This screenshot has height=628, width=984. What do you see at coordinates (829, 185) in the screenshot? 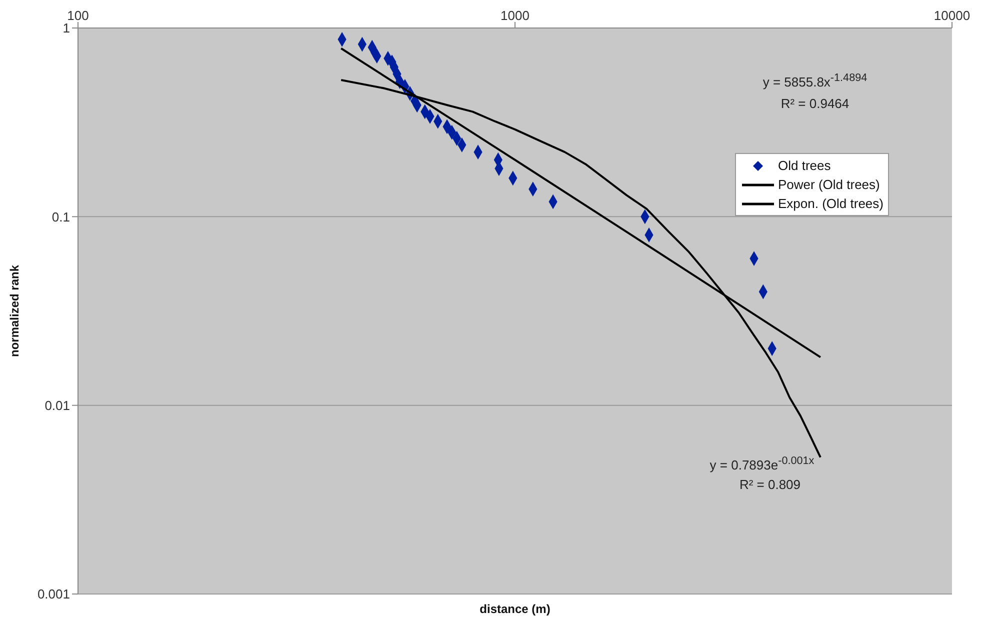
I see `legend-label: Power (Old trees)` at bounding box center [829, 185].